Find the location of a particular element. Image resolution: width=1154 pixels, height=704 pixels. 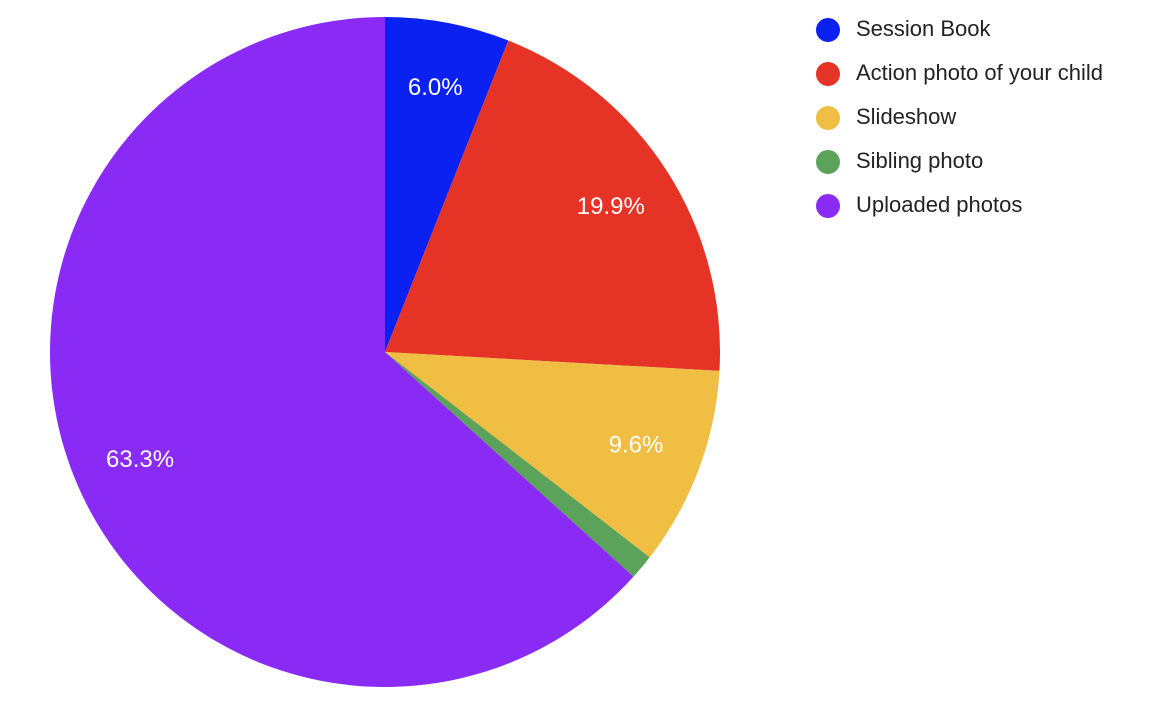

legend-label: Uploaded photos is located at coordinates (939, 204).